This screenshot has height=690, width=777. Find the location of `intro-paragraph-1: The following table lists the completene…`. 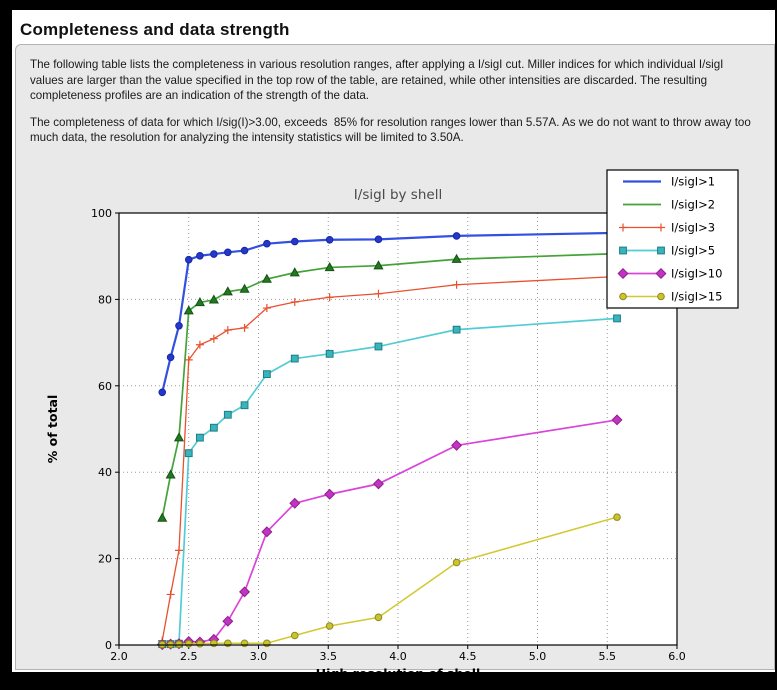

intro-paragraph-1: The following table lists the completene… is located at coordinates (378, 80).